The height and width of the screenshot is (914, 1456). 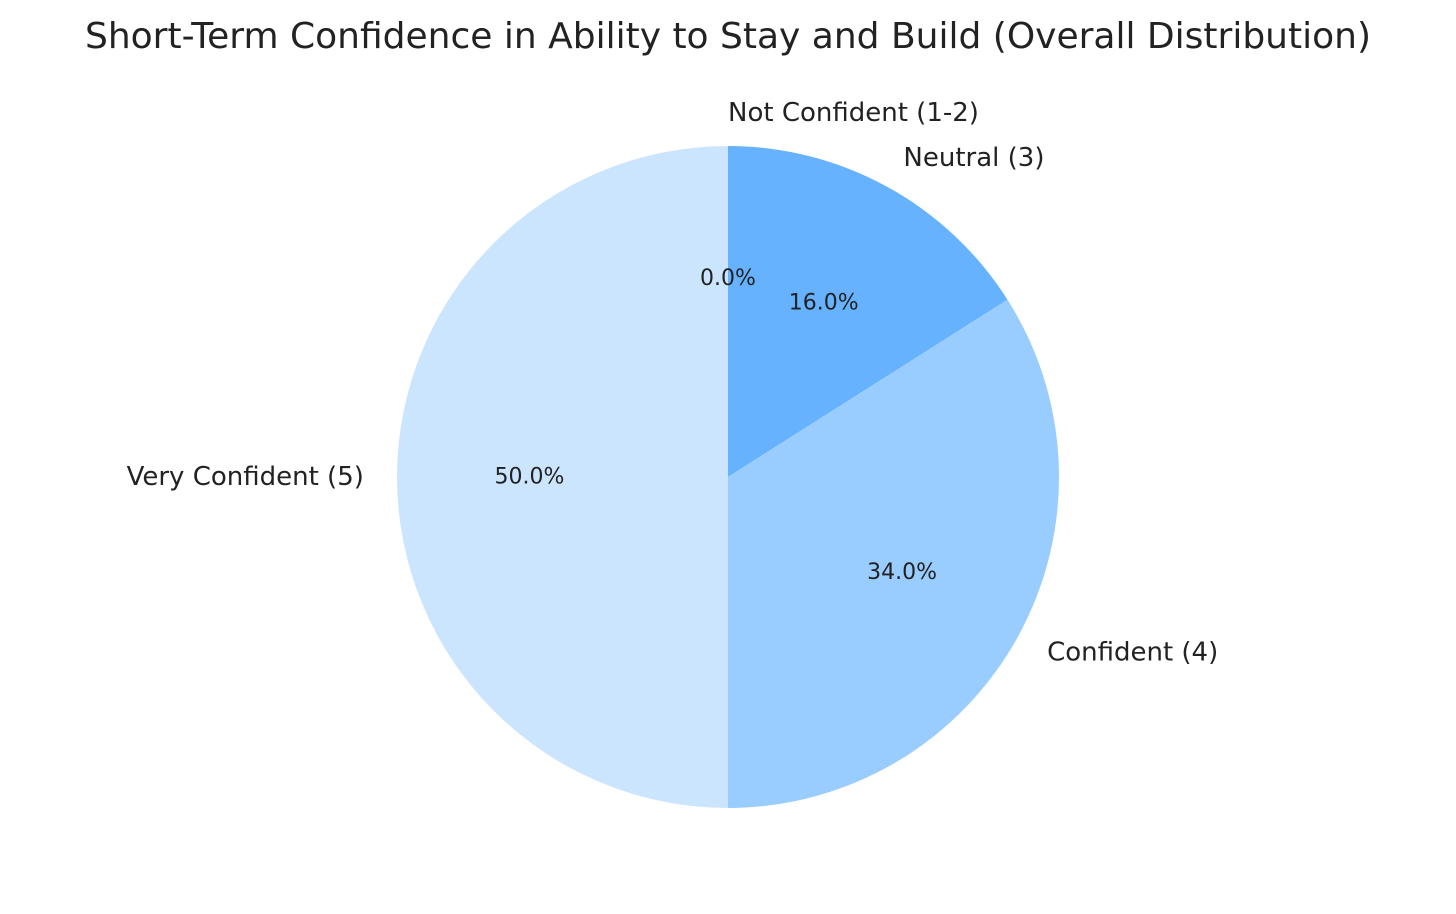 I want to click on slice-percent-not-confident-1-2: 0.0%, so click(x=728, y=278).